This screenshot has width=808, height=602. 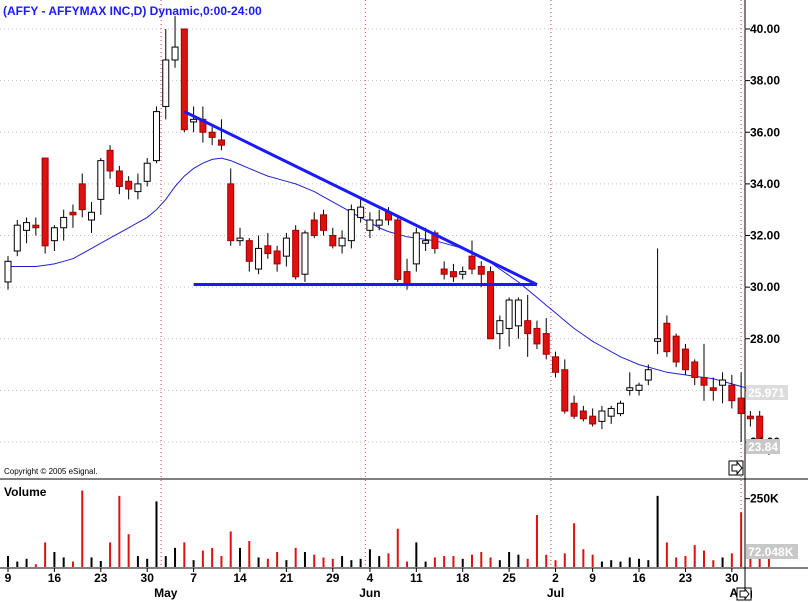 What do you see at coordinates (764, 499) in the screenshot?
I see `volume-tick-label: 250K` at bounding box center [764, 499].